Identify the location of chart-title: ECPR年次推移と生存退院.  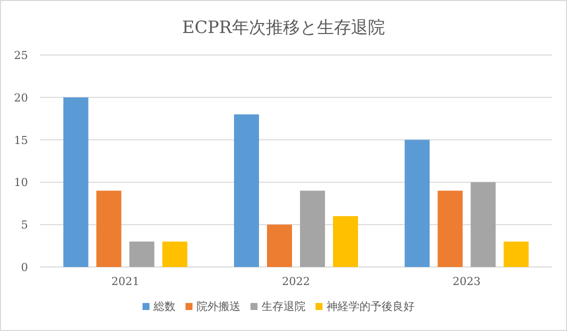
(283, 28).